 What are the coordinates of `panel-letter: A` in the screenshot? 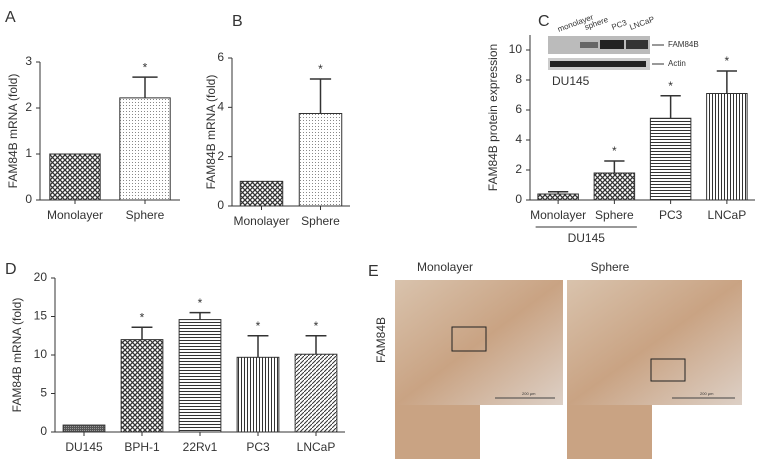 It's located at (10, 17).